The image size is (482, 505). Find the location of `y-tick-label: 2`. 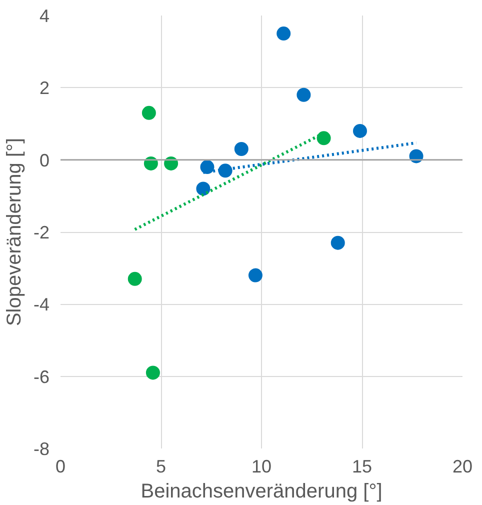

y-tick-label: 2 is located at coordinates (44, 88).